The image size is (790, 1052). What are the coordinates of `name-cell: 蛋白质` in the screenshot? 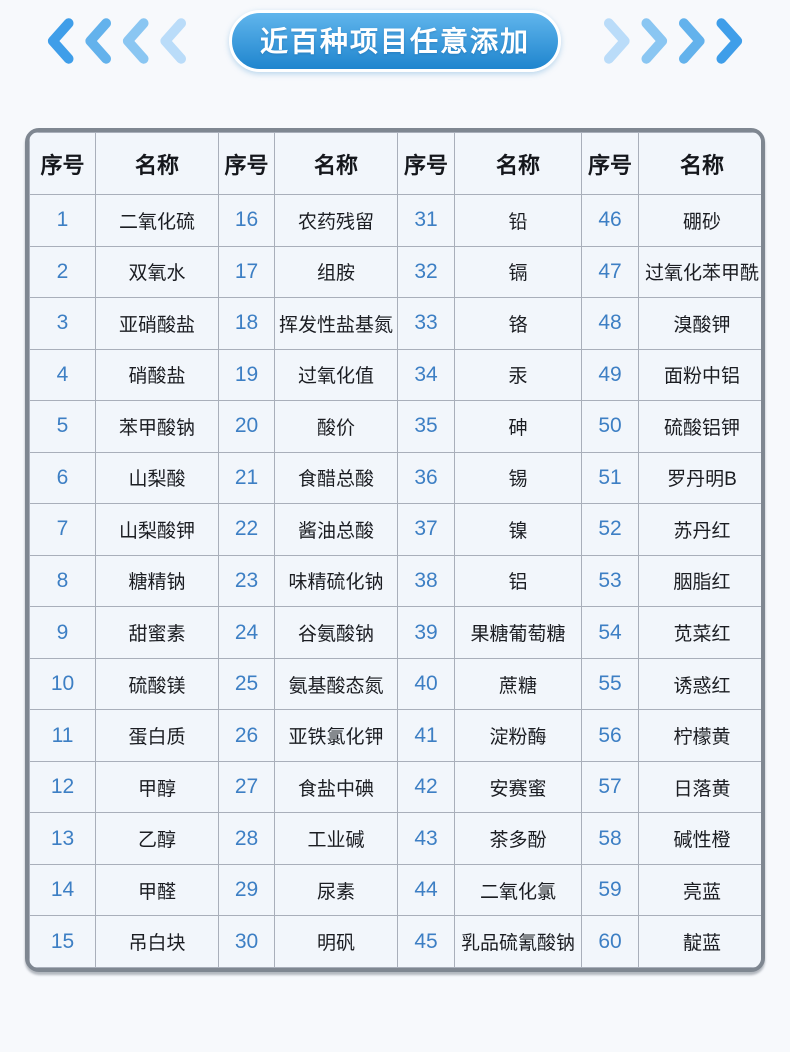 It's located at (157, 735).